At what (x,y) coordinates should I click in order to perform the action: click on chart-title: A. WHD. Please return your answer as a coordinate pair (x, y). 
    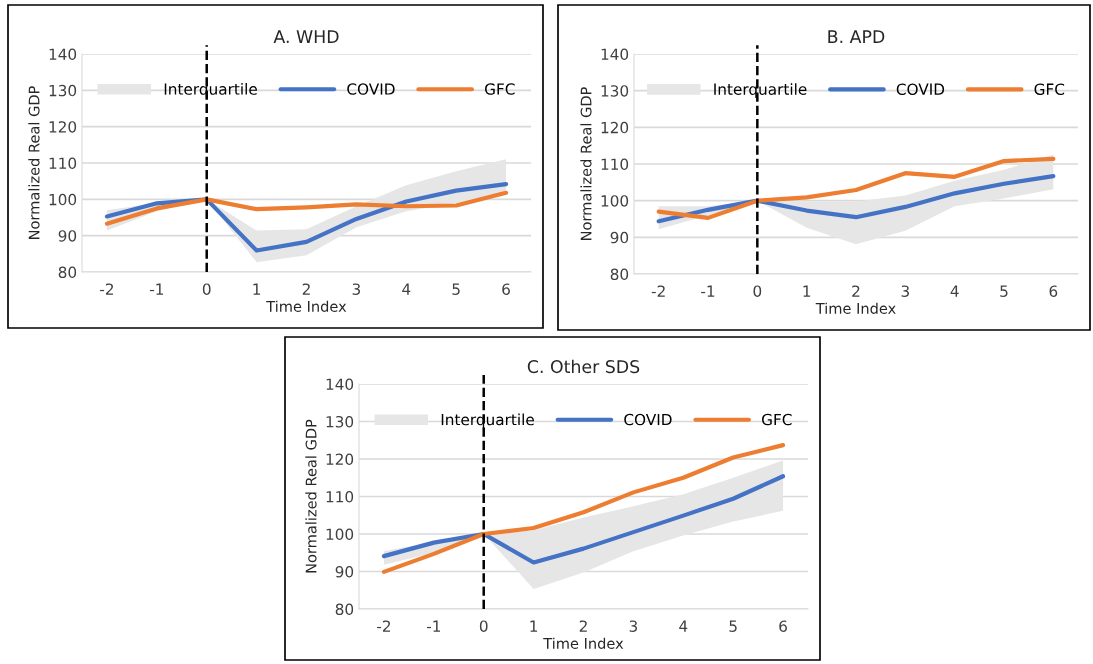
    Looking at the image, I should click on (306, 36).